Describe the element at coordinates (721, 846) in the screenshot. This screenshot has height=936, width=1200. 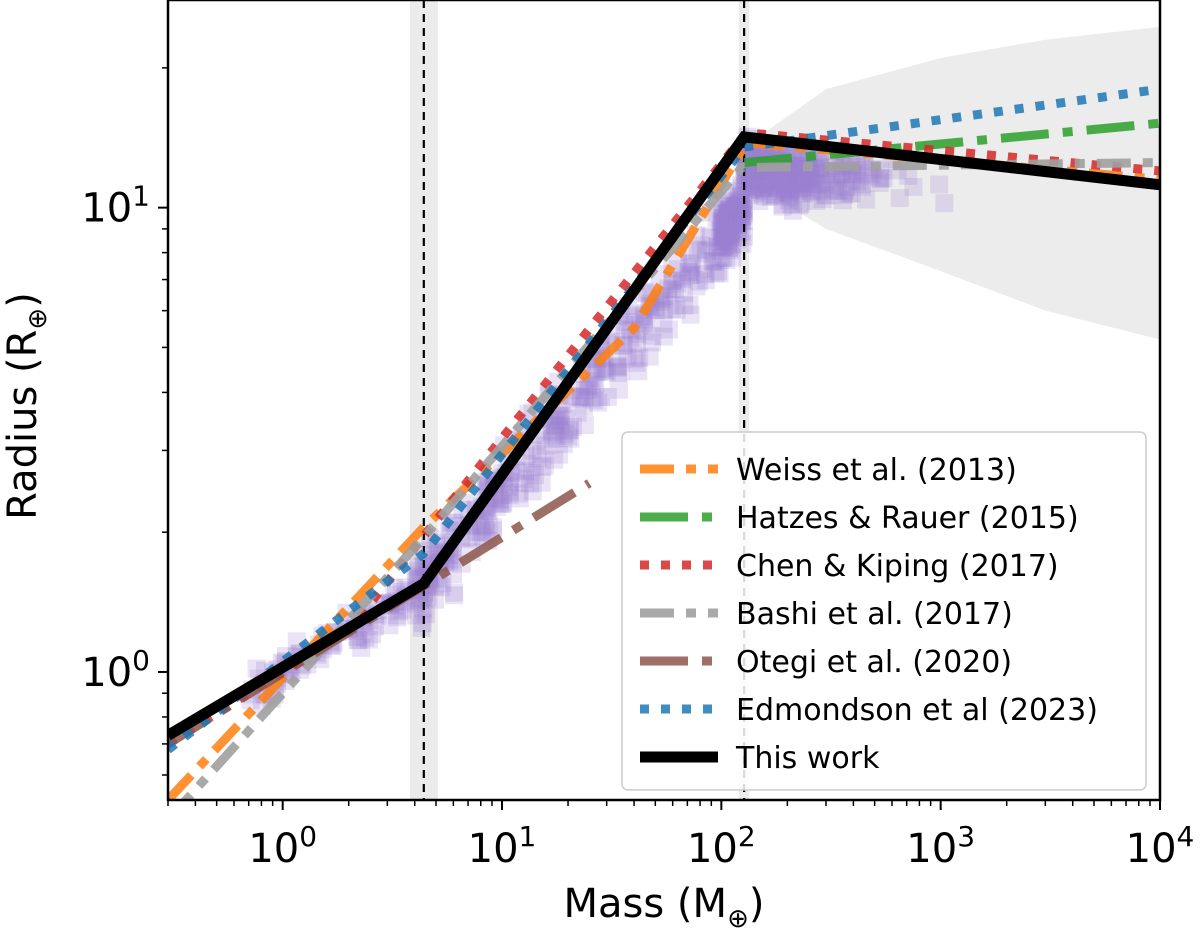
I see `x-tick-label-3: 102` at that location.